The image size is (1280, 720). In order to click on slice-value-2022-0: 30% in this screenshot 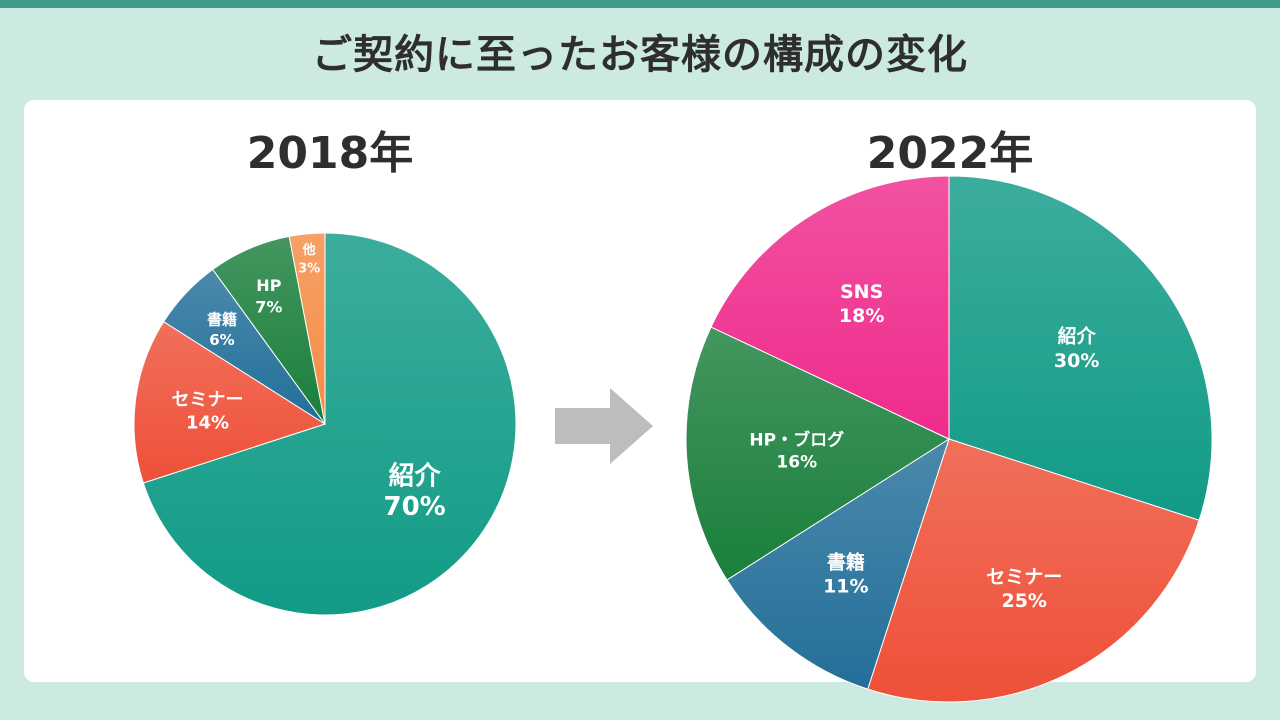, I will do `click(1076, 361)`.